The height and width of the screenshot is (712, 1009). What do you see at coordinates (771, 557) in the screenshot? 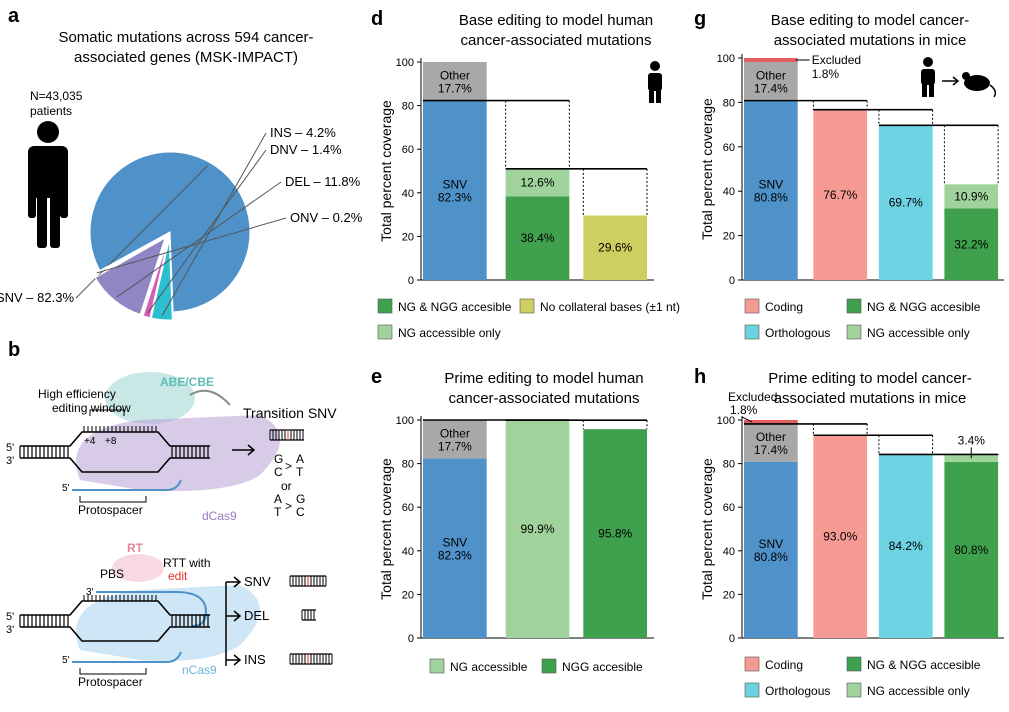
I see `bar-h-1-snv-label: 80.8%` at bounding box center [771, 557].